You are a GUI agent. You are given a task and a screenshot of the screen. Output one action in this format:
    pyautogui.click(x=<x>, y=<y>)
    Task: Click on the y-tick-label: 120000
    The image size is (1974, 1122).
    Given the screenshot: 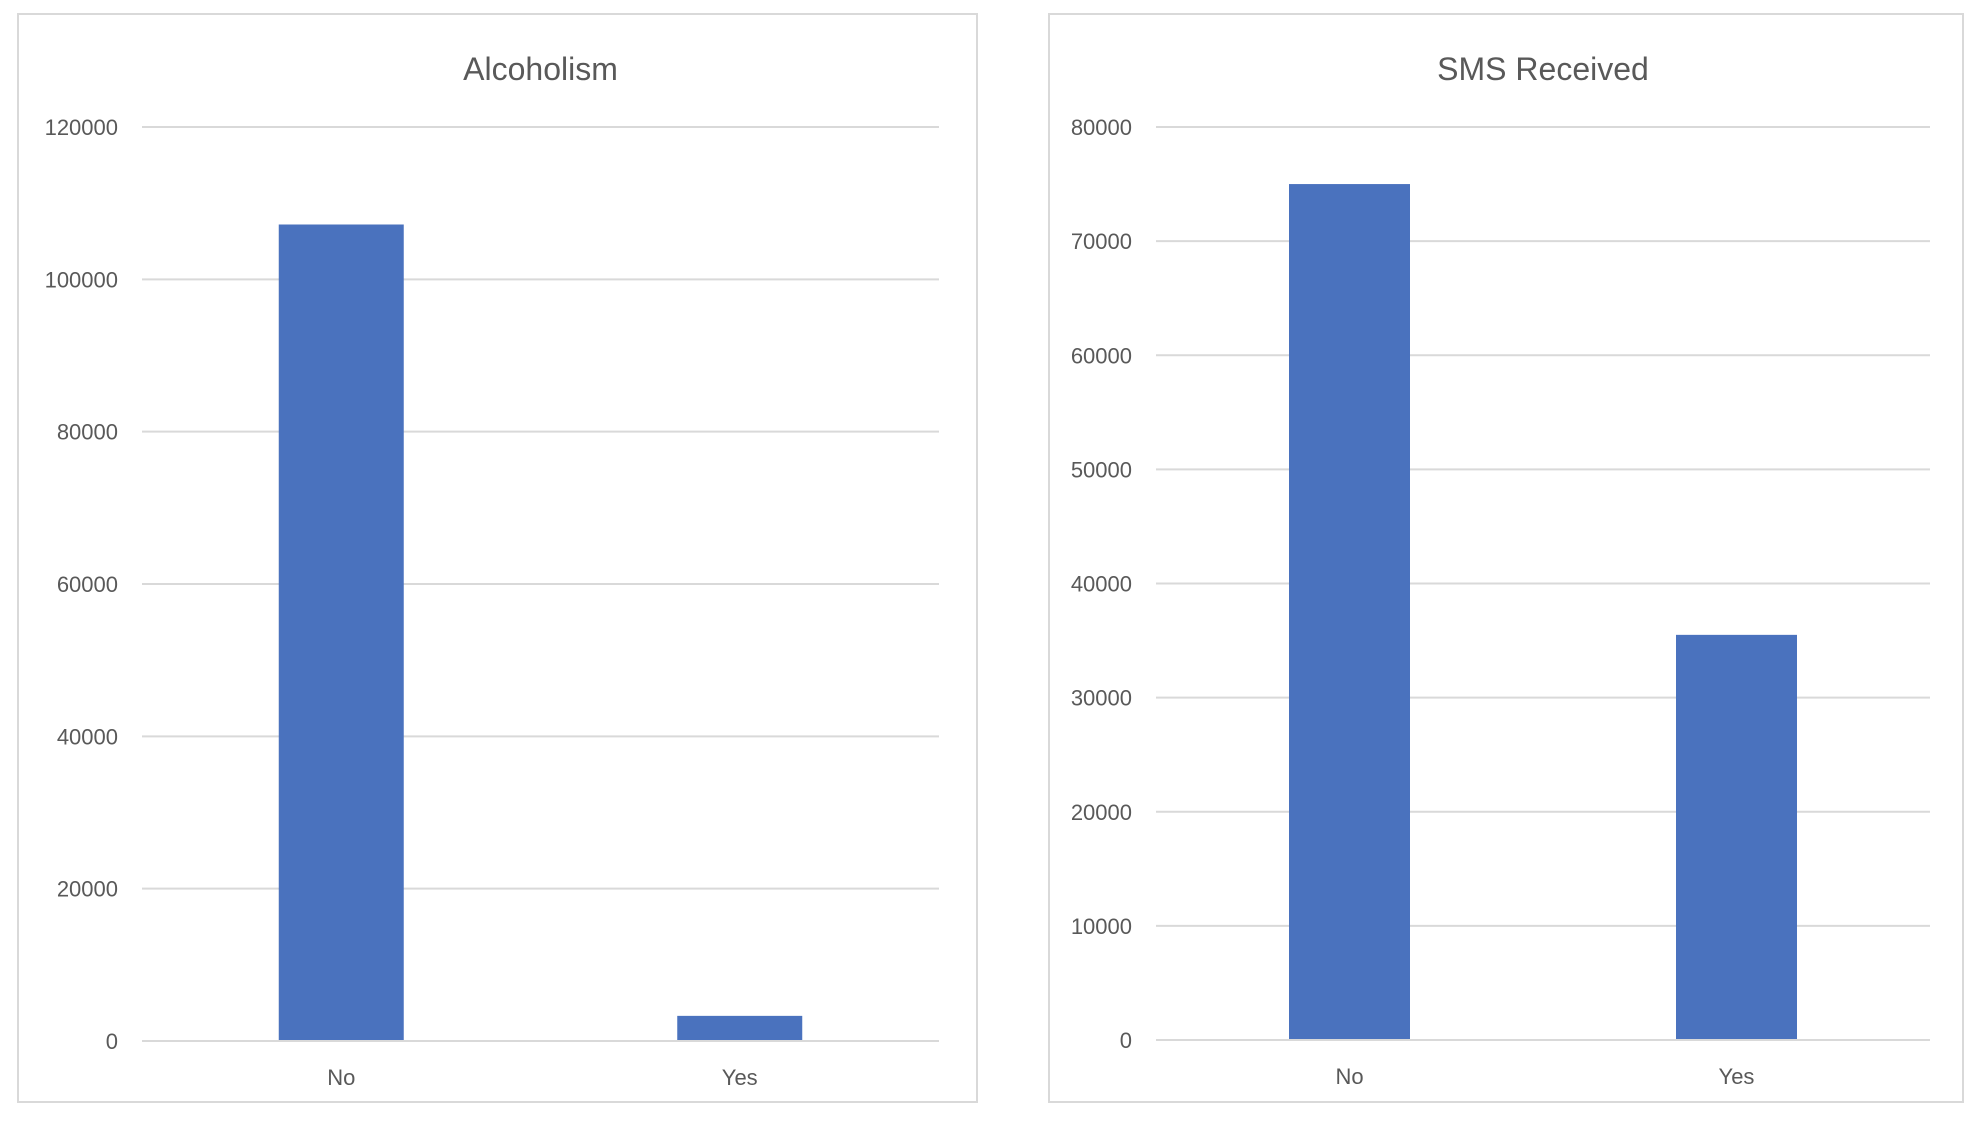 What is the action you would take?
    pyautogui.click(x=81, y=127)
    